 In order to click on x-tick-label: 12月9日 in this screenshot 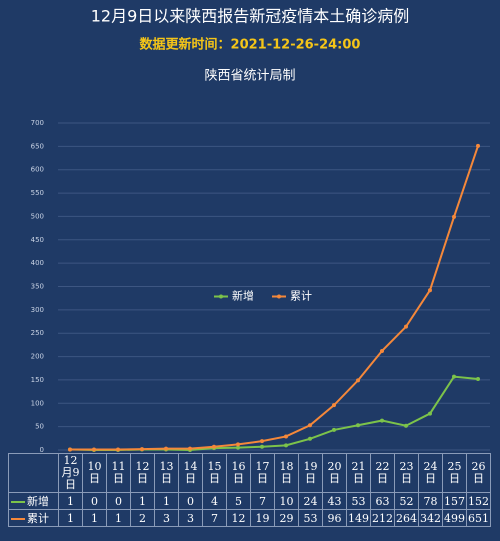, I will do `click(70, 473)`.